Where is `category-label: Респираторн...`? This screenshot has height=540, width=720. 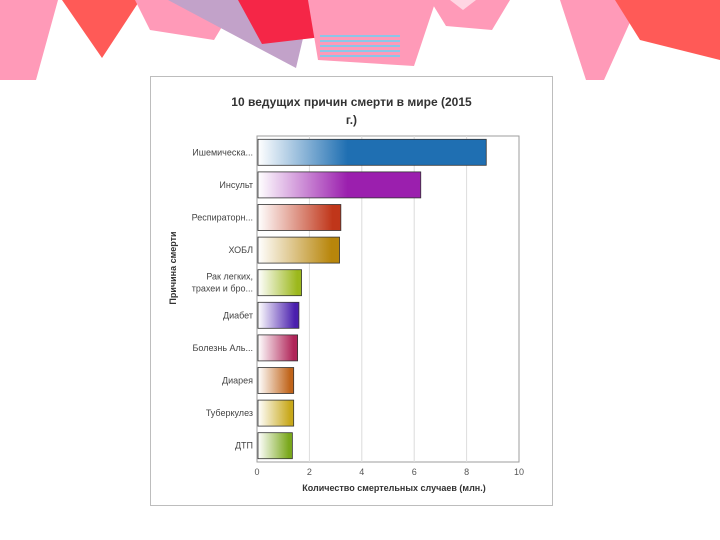 category-label: Респираторн... is located at coordinates (222, 218).